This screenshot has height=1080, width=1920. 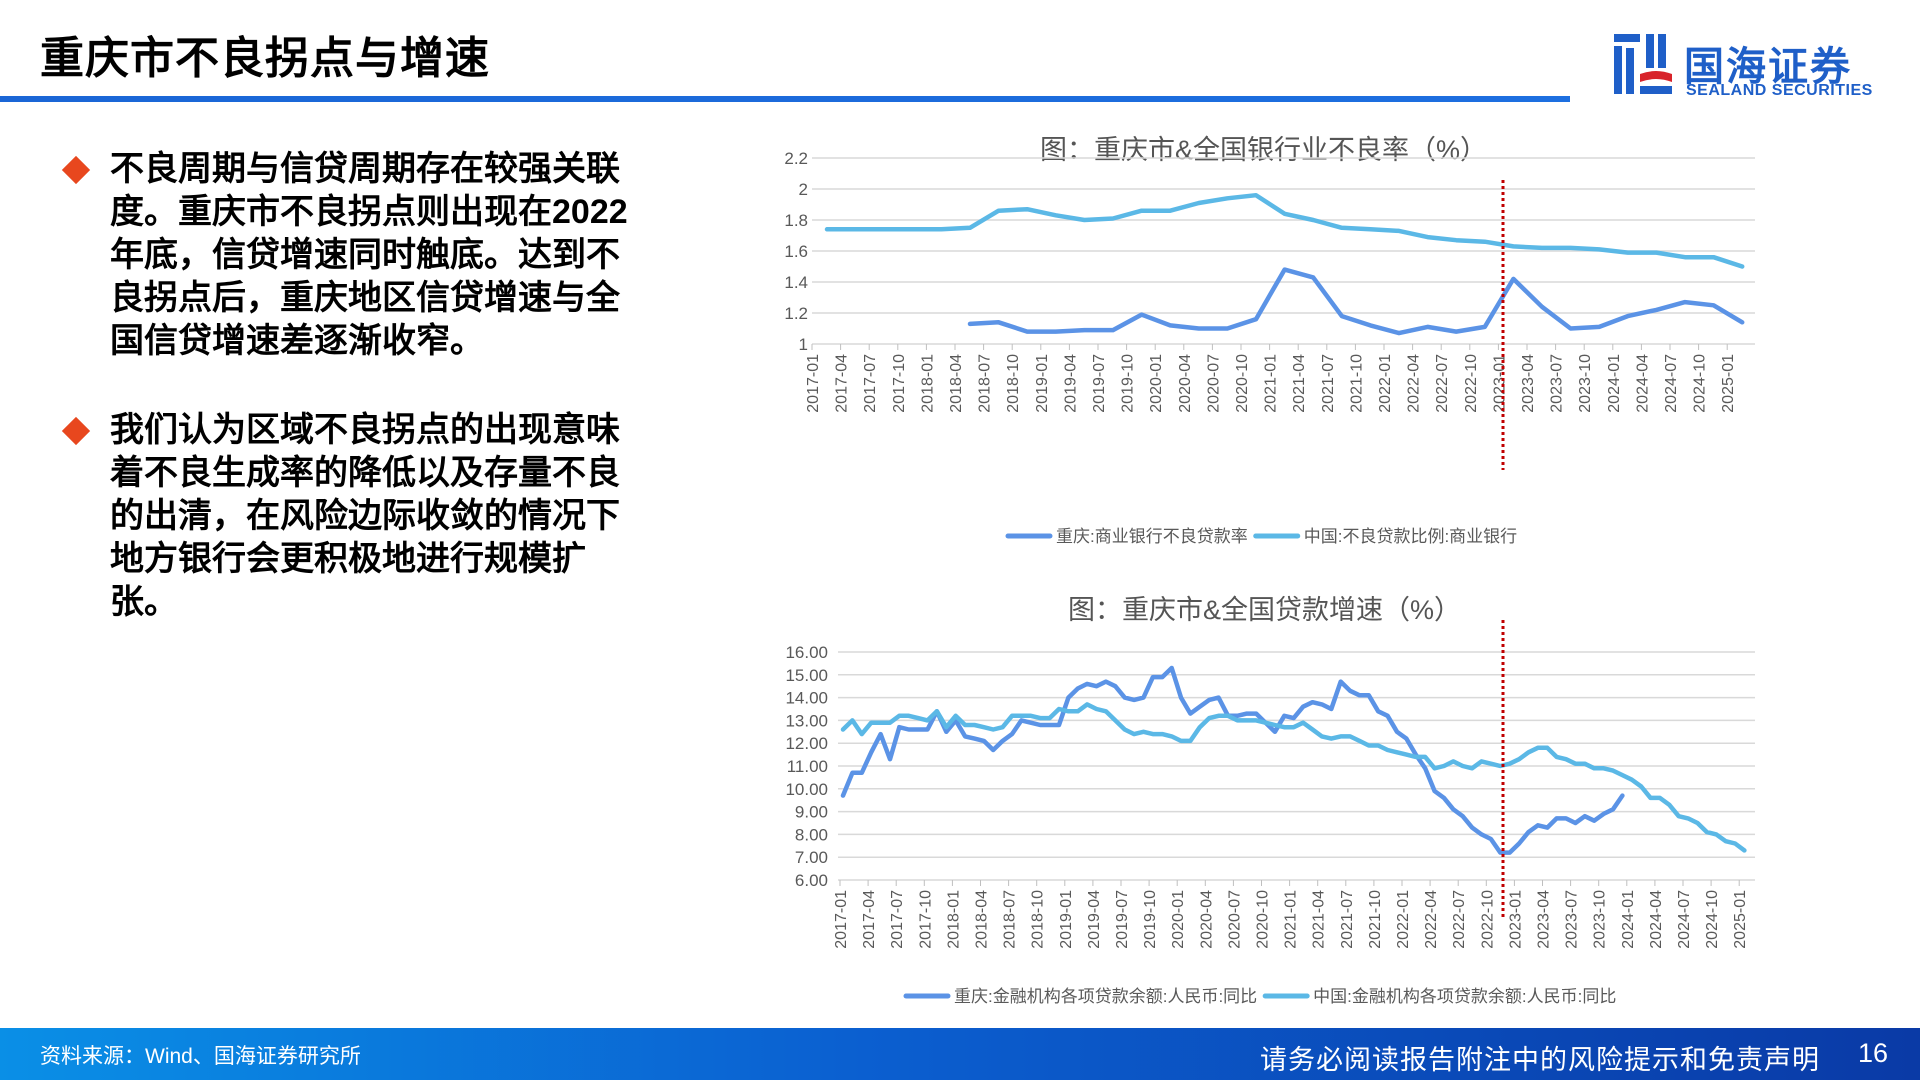 I want to click on data-source: 资料来源：Wind、国海证券研究所, so click(x=200, y=1056).